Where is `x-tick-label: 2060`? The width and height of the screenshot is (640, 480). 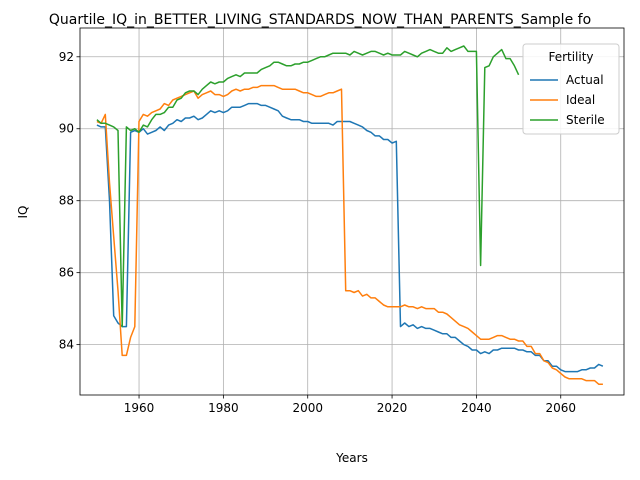 x-tick-label: 2060 is located at coordinates (560, 408).